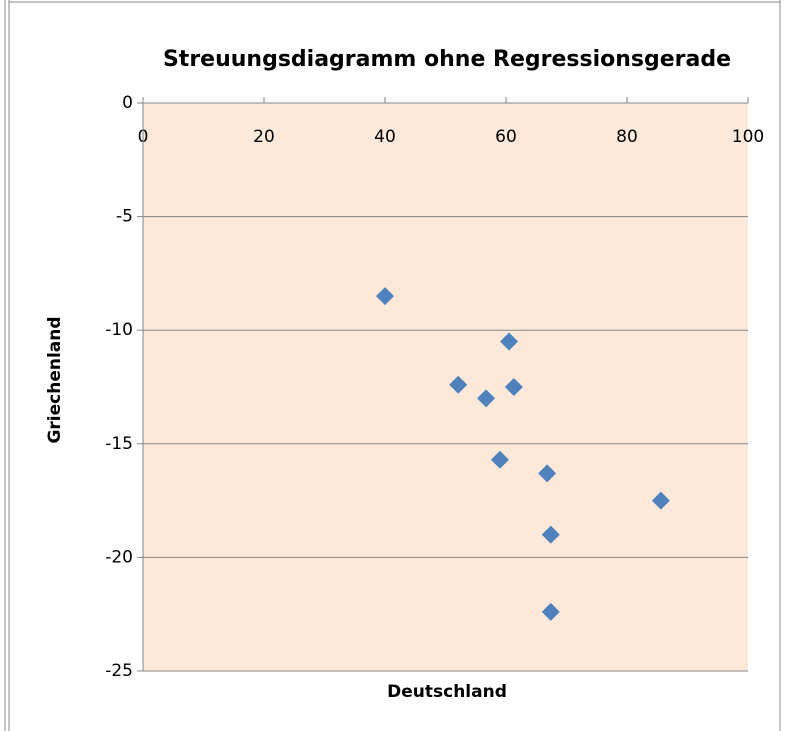 Image resolution: width=787 pixels, height=731 pixels. Describe the element at coordinates (119, 671) in the screenshot. I see `y-tick-label: -25` at that location.